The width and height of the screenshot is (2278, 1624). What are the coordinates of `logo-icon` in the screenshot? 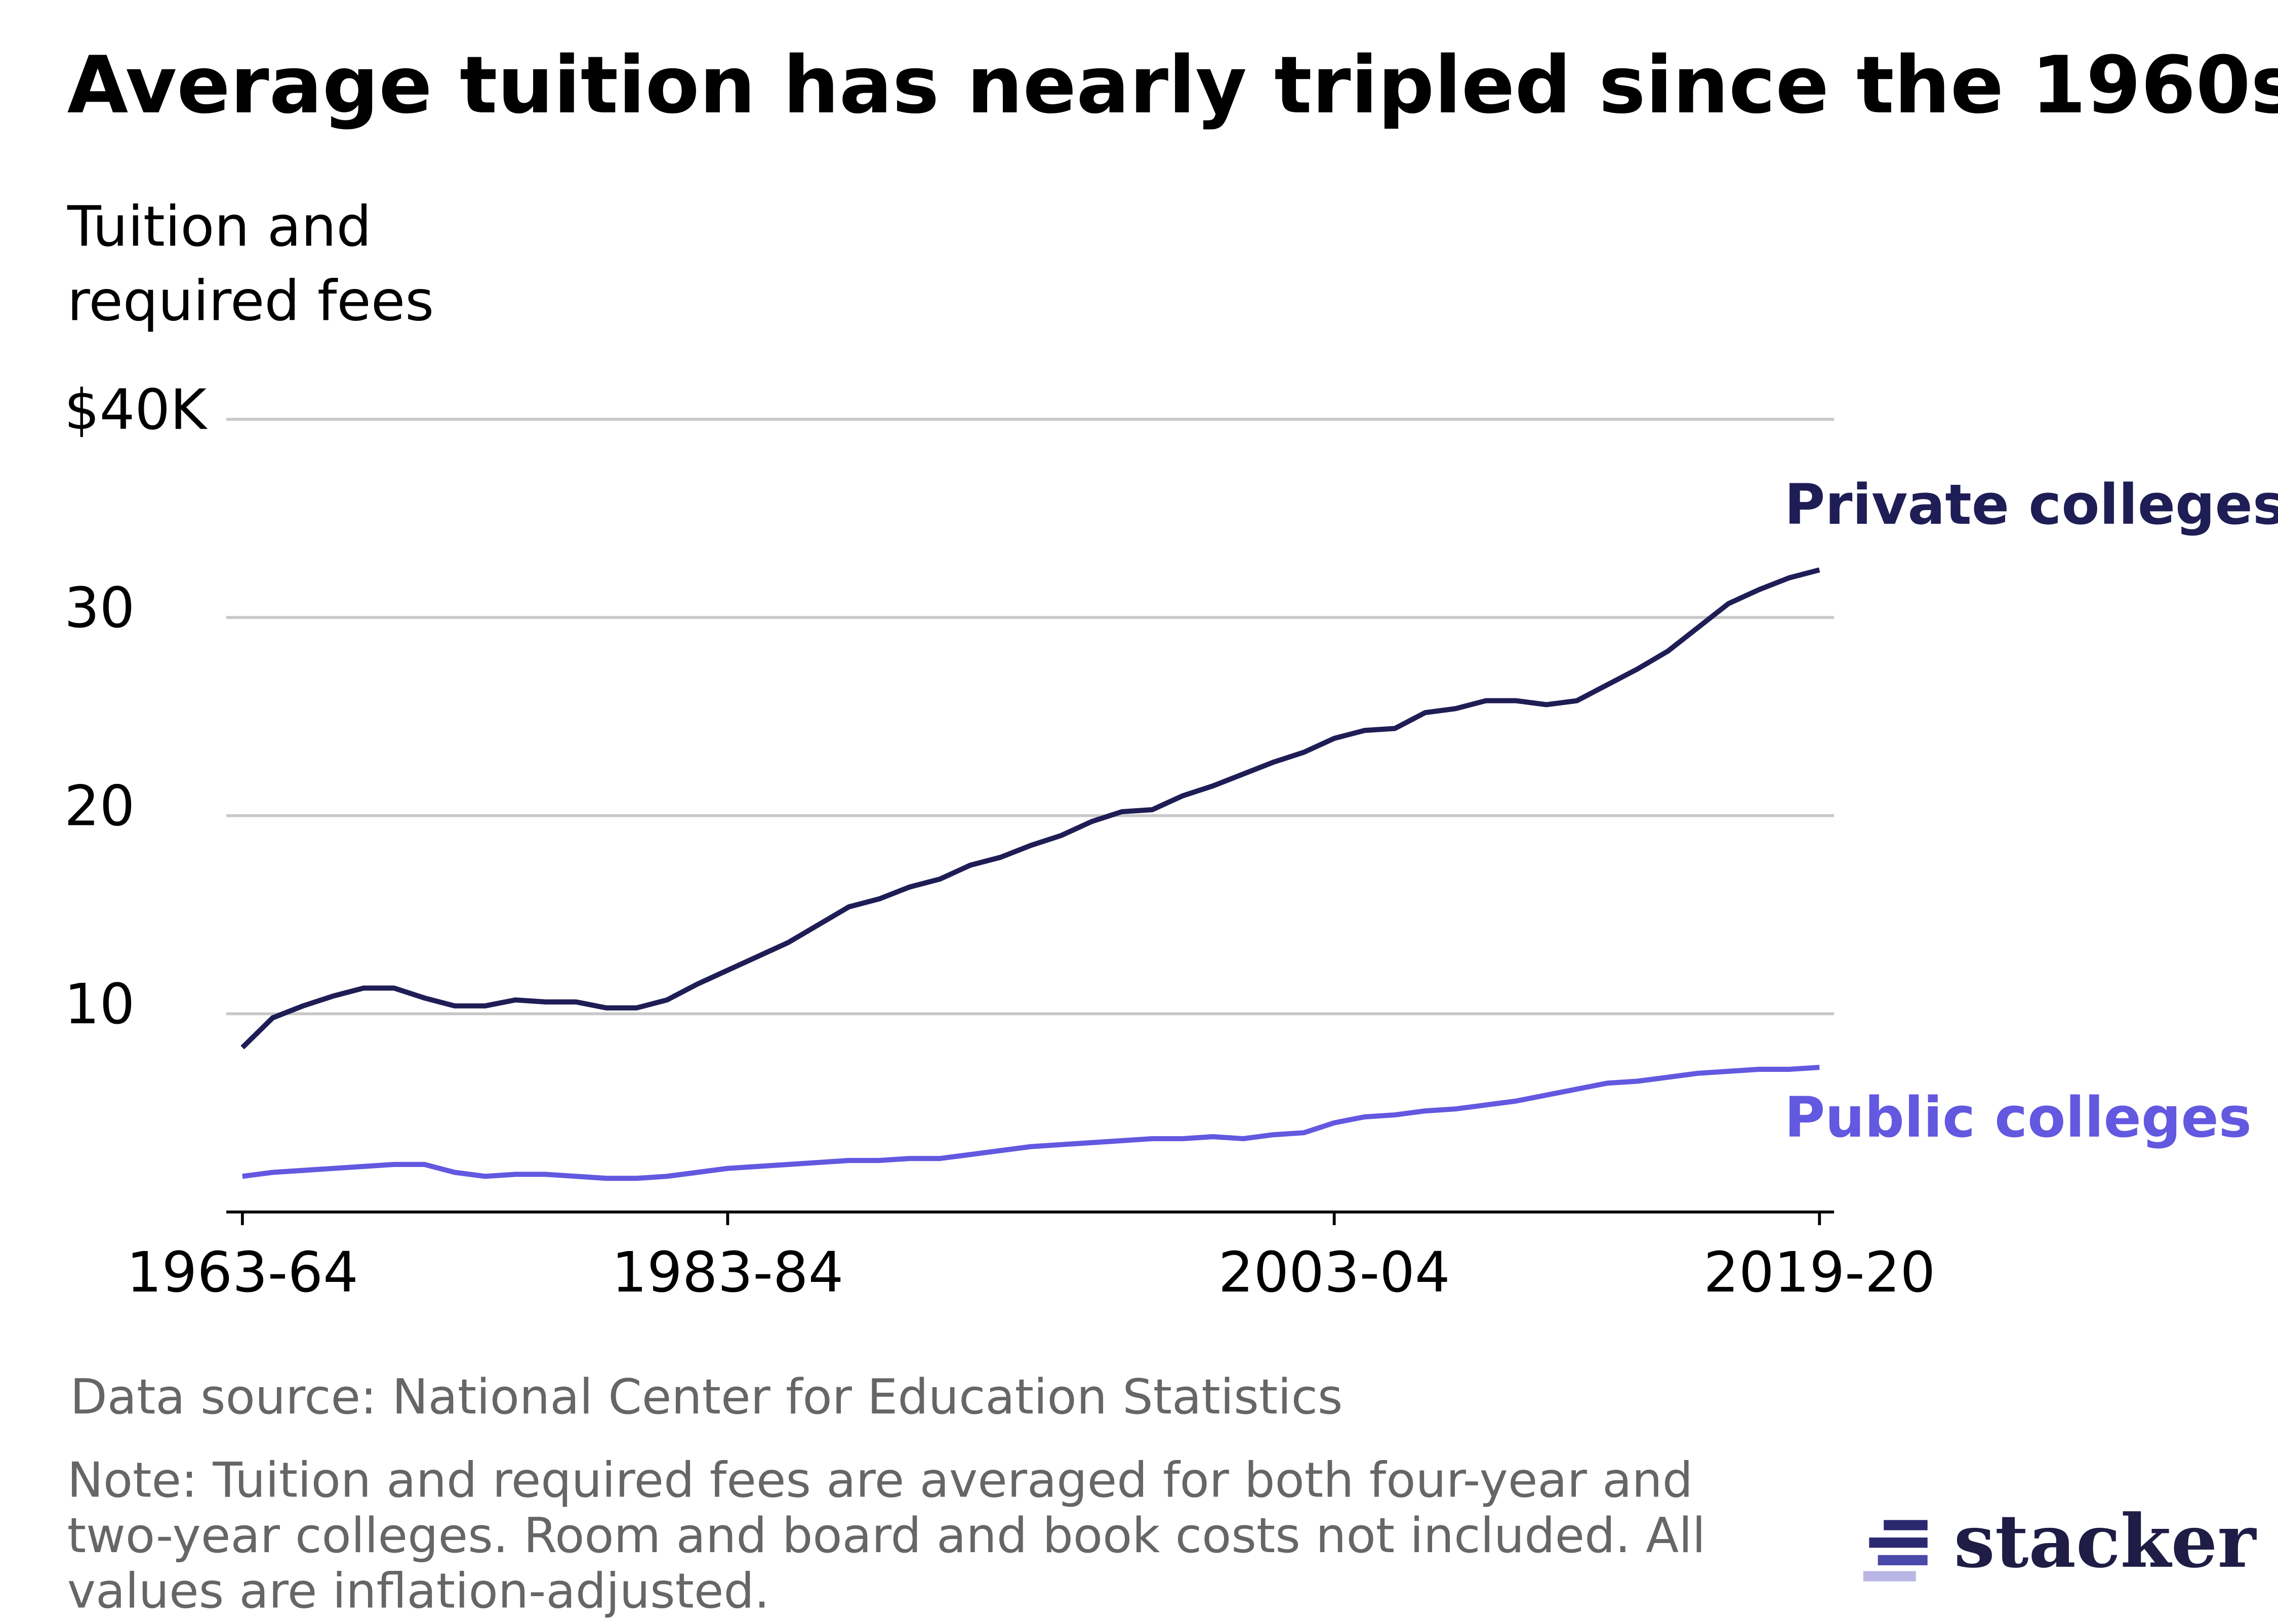 It's located at (1895, 1550).